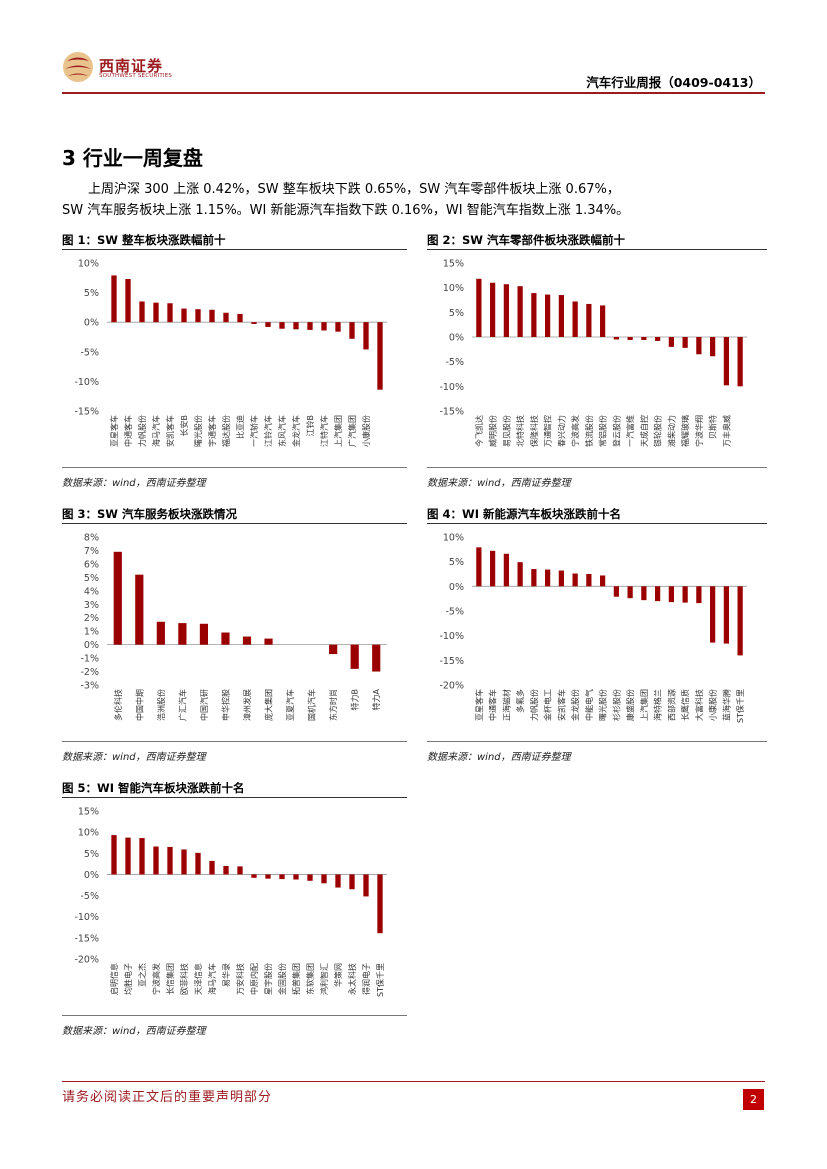 Image resolution: width=827 pixels, height=1169 pixels. What do you see at coordinates (170, 431) in the screenshot?
I see `category-label: 安凯客车` at bounding box center [170, 431].